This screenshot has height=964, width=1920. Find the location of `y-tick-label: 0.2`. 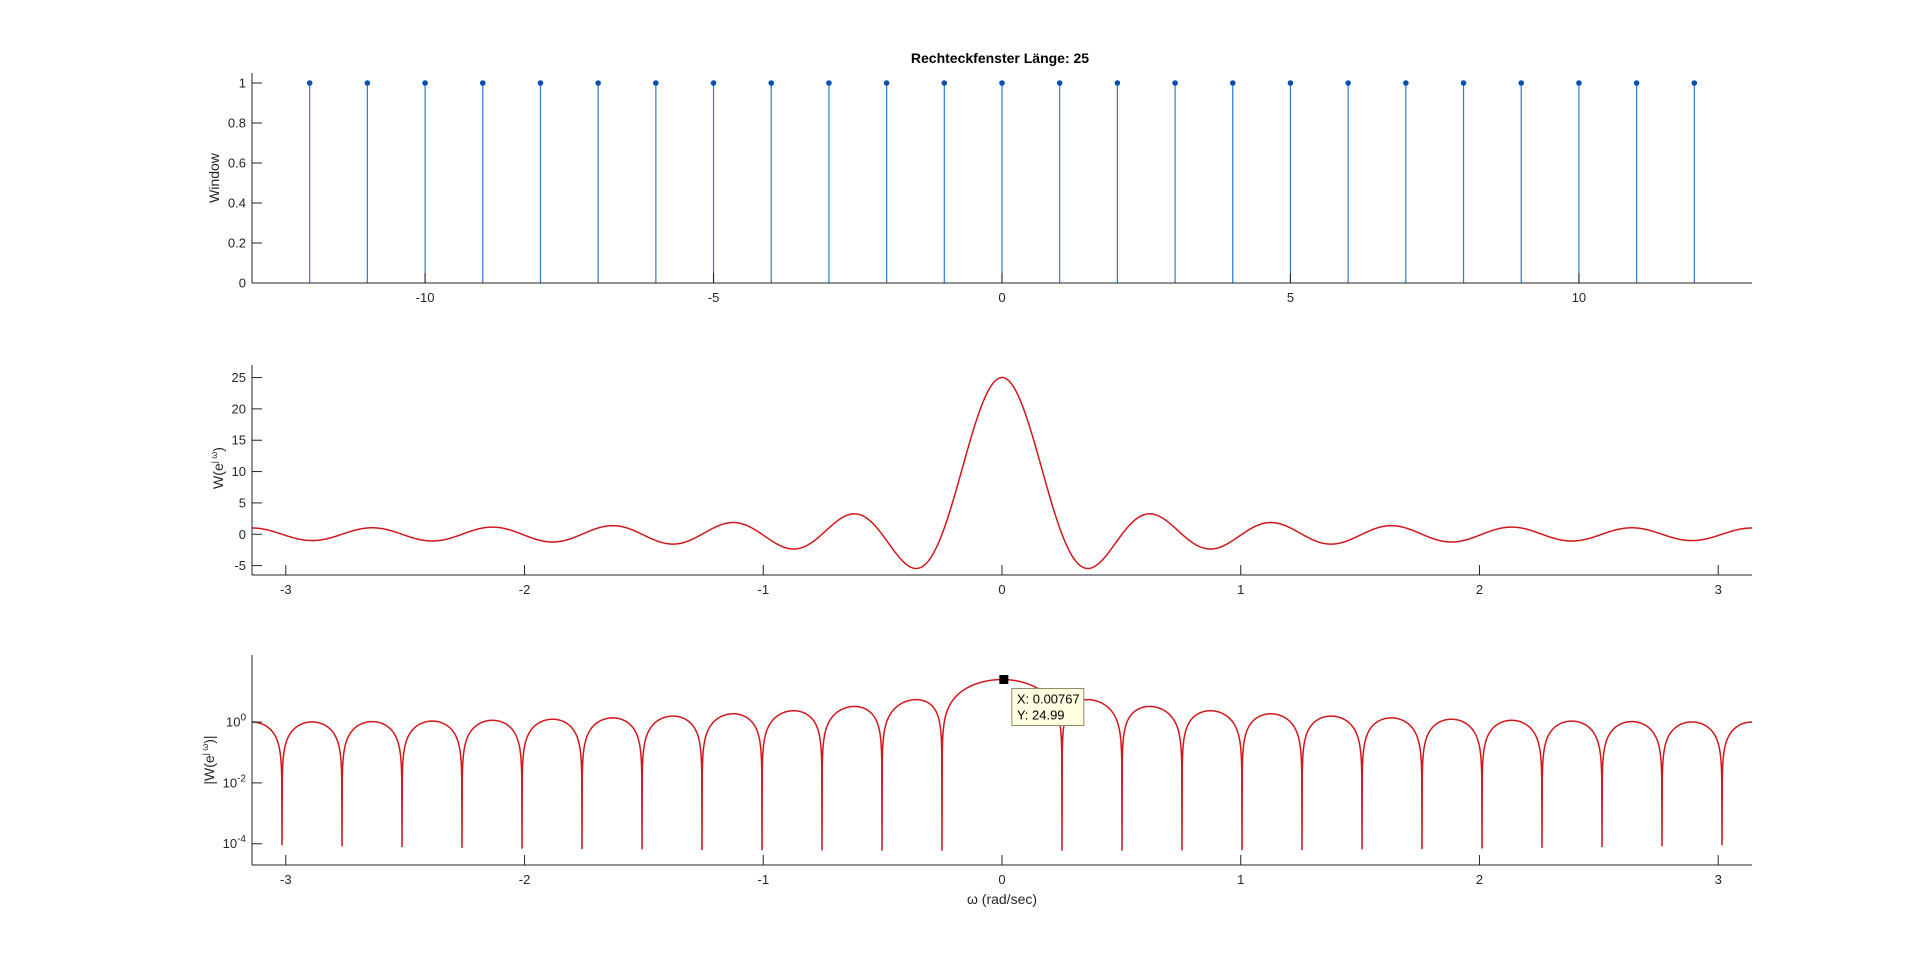

y-tick-label: 0.2 is located at coordinates (237, 243).